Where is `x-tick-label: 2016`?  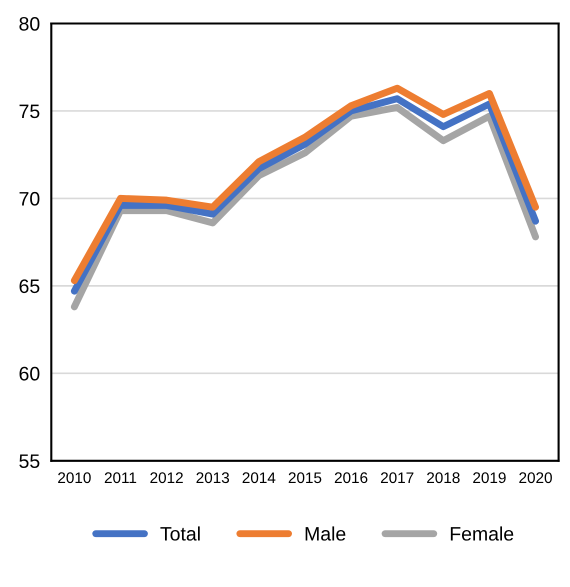 x-tick-label: 2016 is located at coordinates (351, 478).